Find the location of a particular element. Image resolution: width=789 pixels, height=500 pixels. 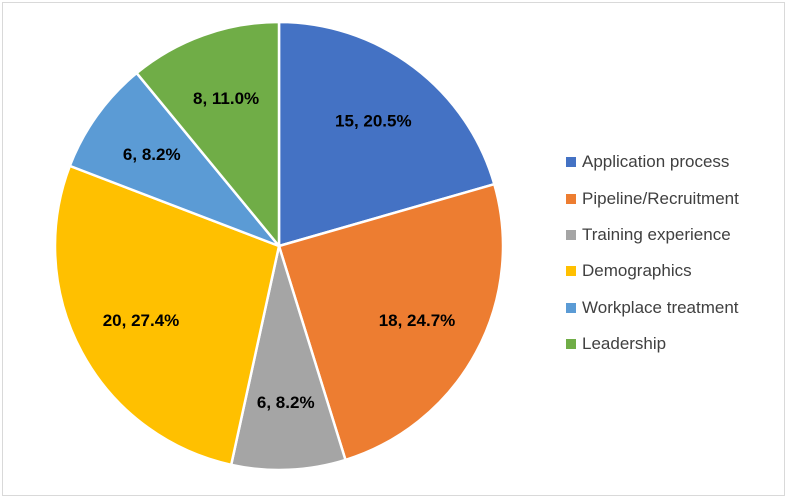

pie-slice-workplace-treatment is located at coordinates (174, 159).